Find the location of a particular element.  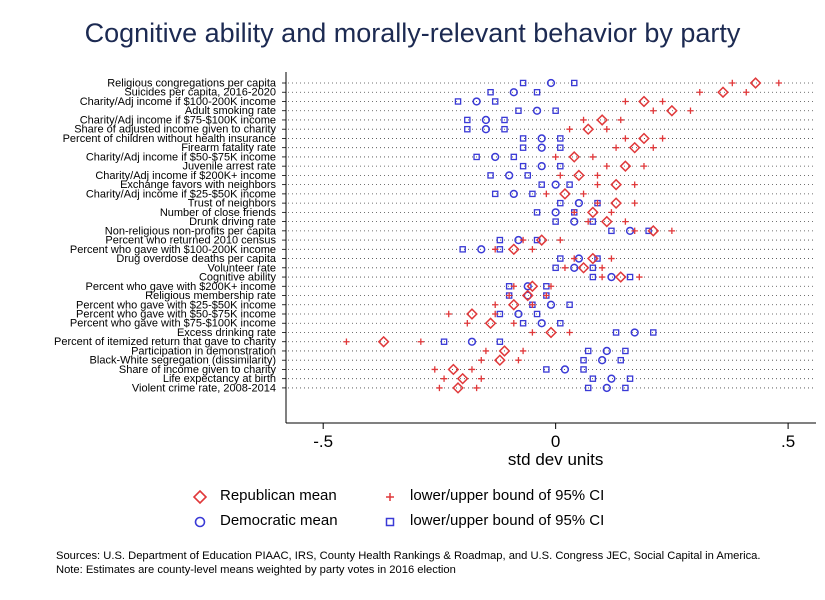

category-label: Exchange favors with neighbors is located at coordinates (198, 185).